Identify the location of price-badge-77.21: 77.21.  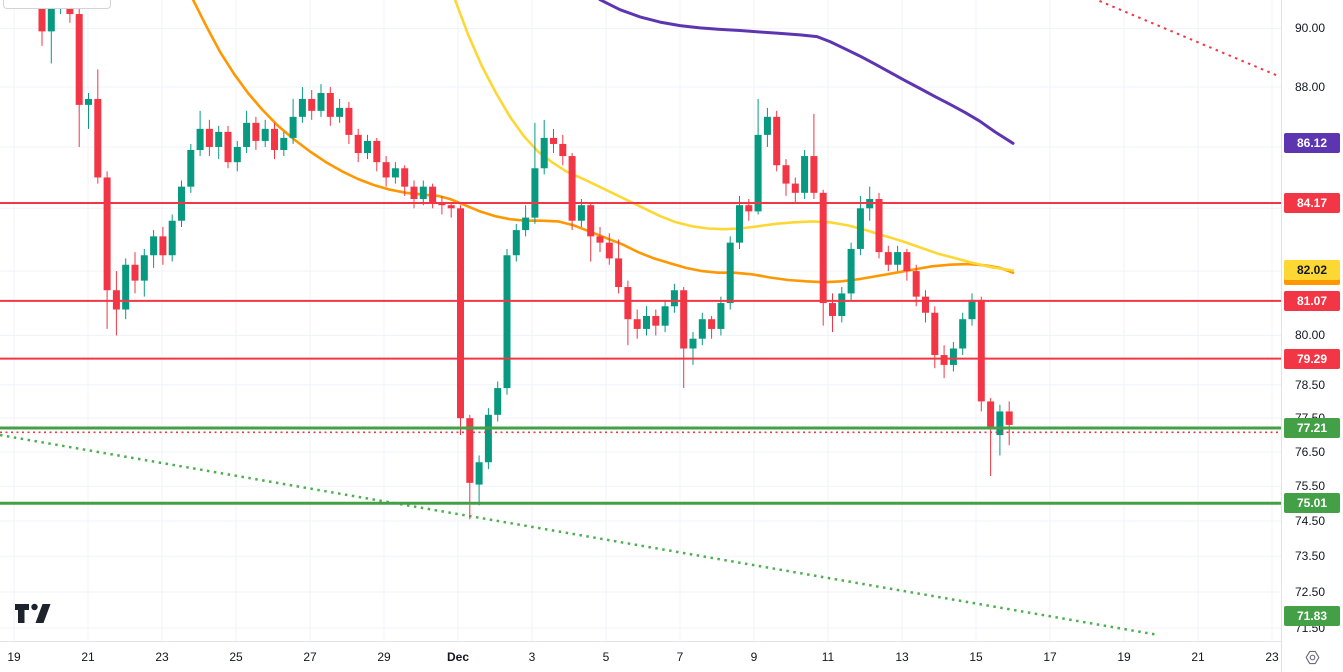
(1312, 427).